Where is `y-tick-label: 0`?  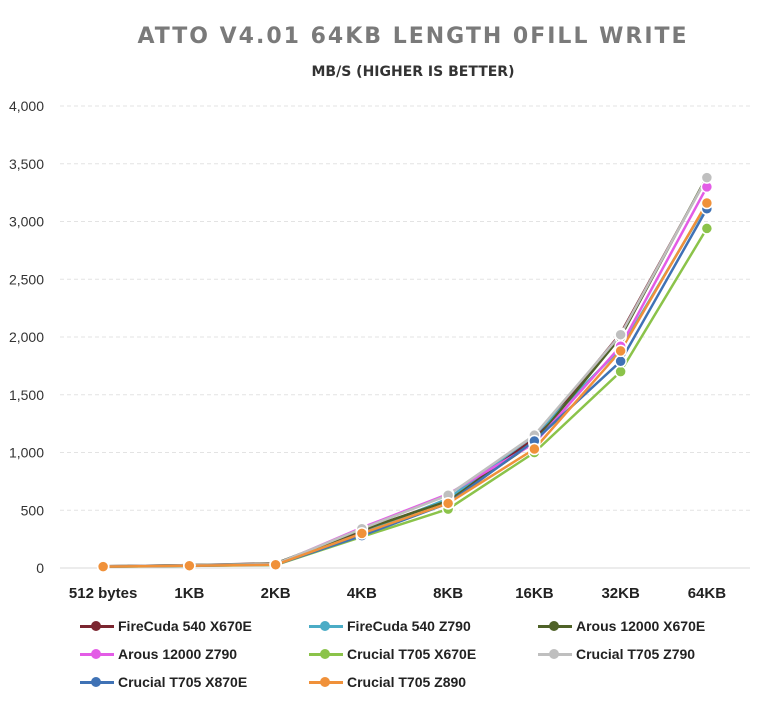 y-tick-label: 0 is located at coordinates (40, 568).